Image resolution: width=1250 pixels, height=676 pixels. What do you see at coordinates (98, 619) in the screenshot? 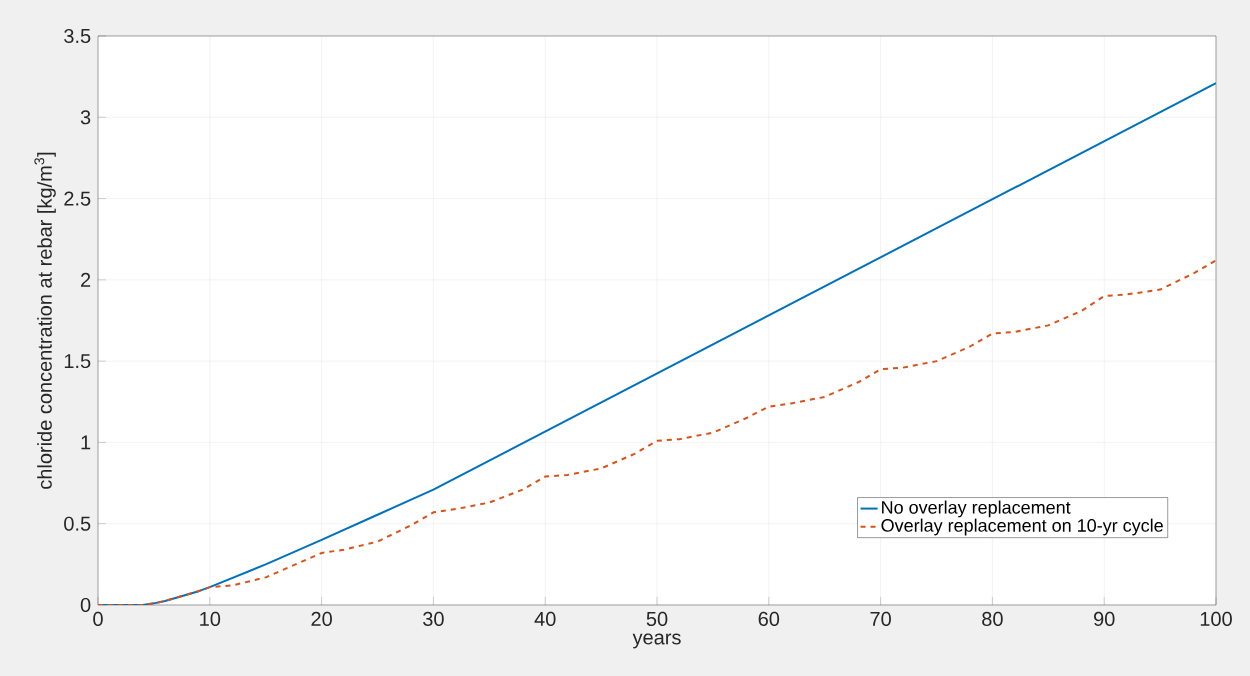
I see `x-tick-label: 0` at bounding box center [98, 619].